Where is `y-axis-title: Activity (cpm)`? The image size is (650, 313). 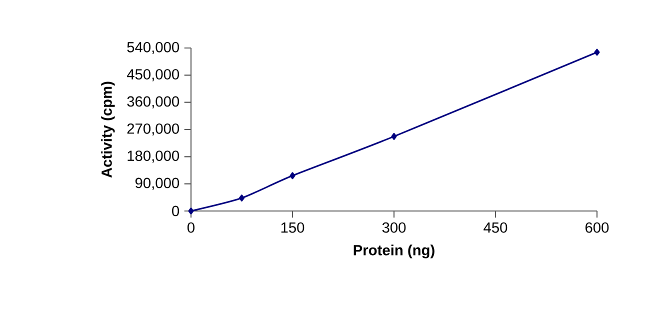
y-axis-title: Activity (cpm) is located at coordinates (108, 130).